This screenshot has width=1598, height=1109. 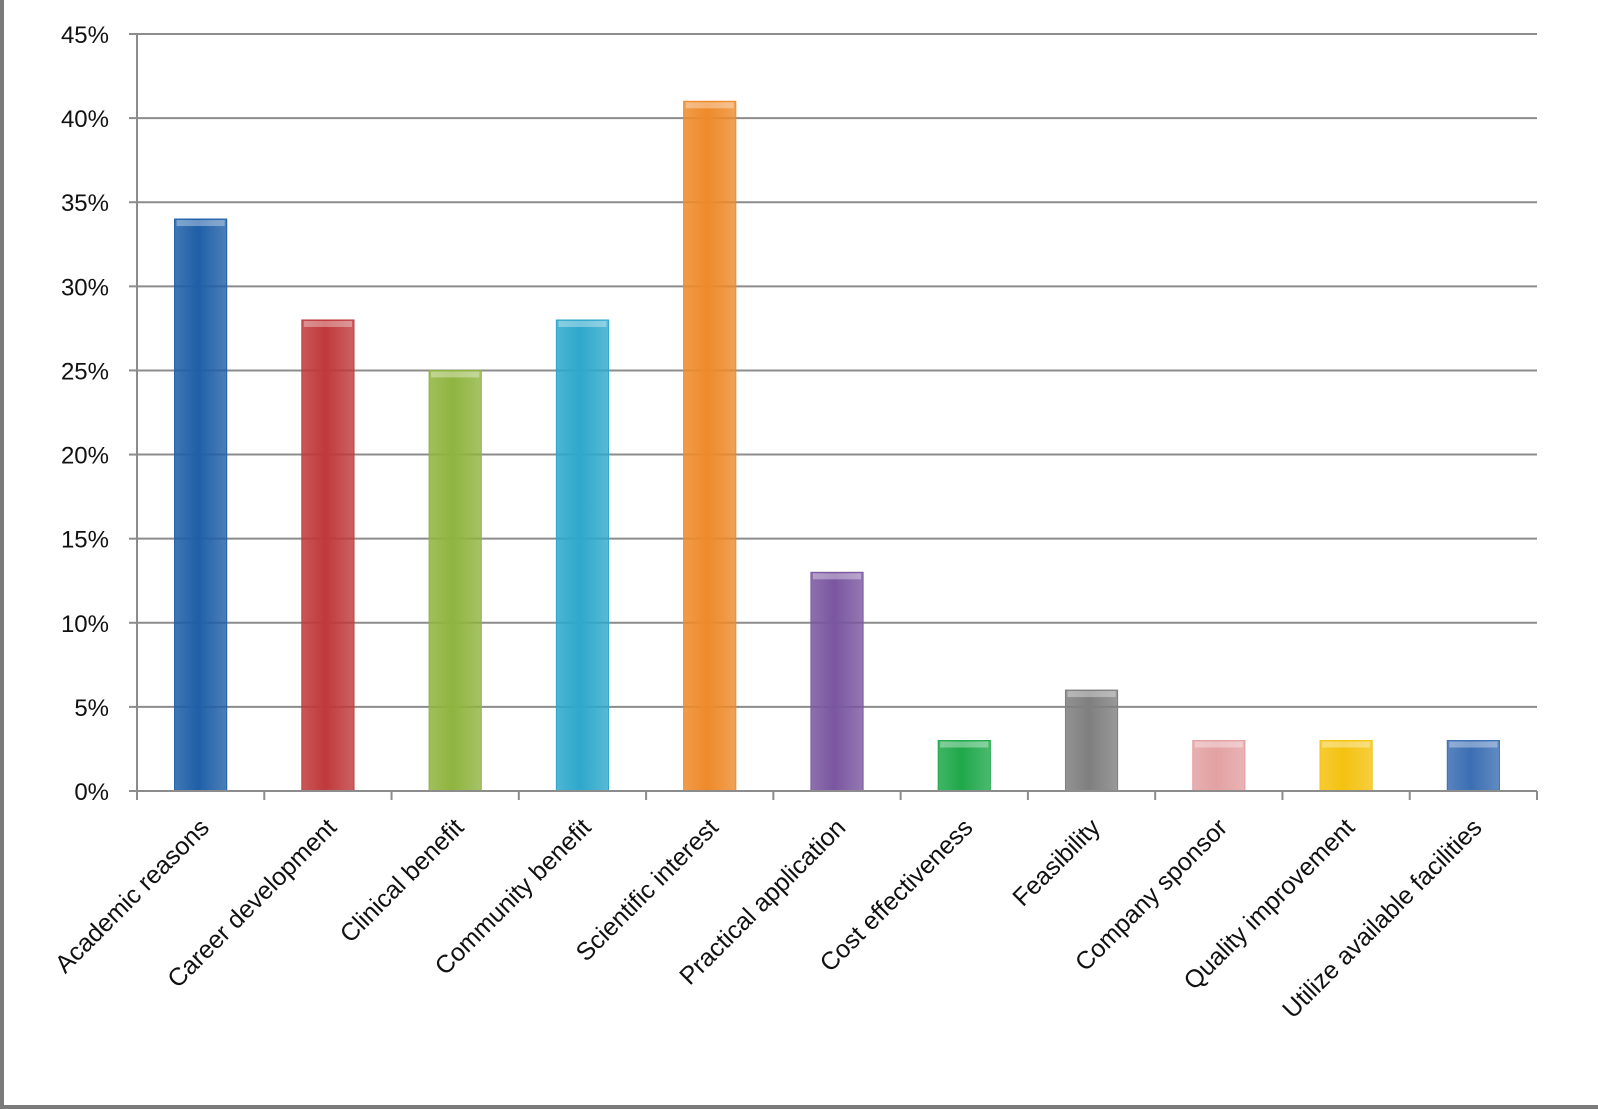 What do you see at coordinates (85, 371) in the screenshot?
I see `y-tick-label: 25%` at bounding box center [85, 371].